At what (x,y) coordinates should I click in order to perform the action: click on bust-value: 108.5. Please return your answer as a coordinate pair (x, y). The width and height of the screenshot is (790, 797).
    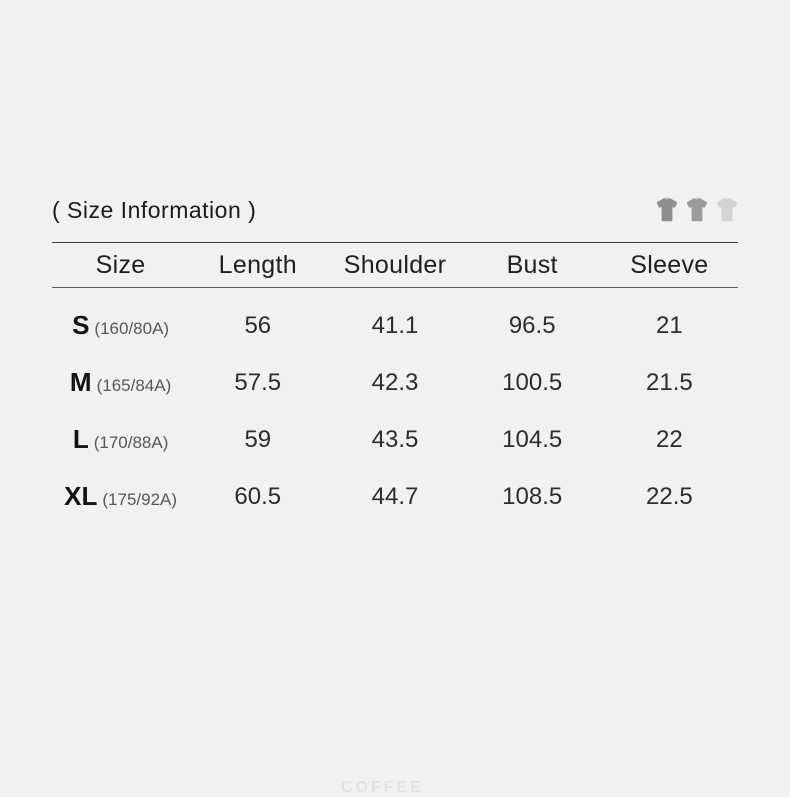
    Looking at the image, I should click on (532, 496).